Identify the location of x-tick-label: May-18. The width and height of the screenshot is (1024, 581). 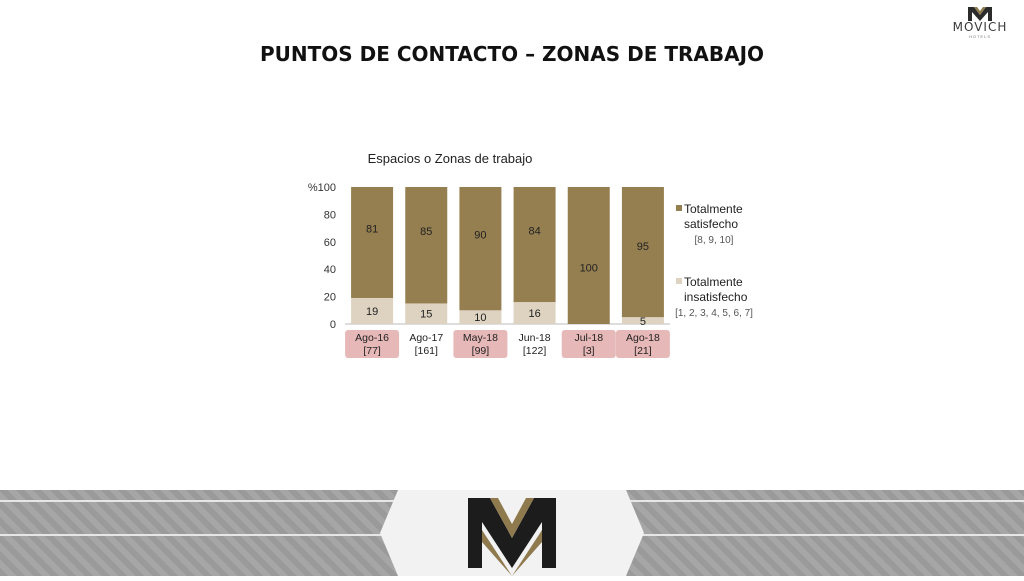
(480, 338).